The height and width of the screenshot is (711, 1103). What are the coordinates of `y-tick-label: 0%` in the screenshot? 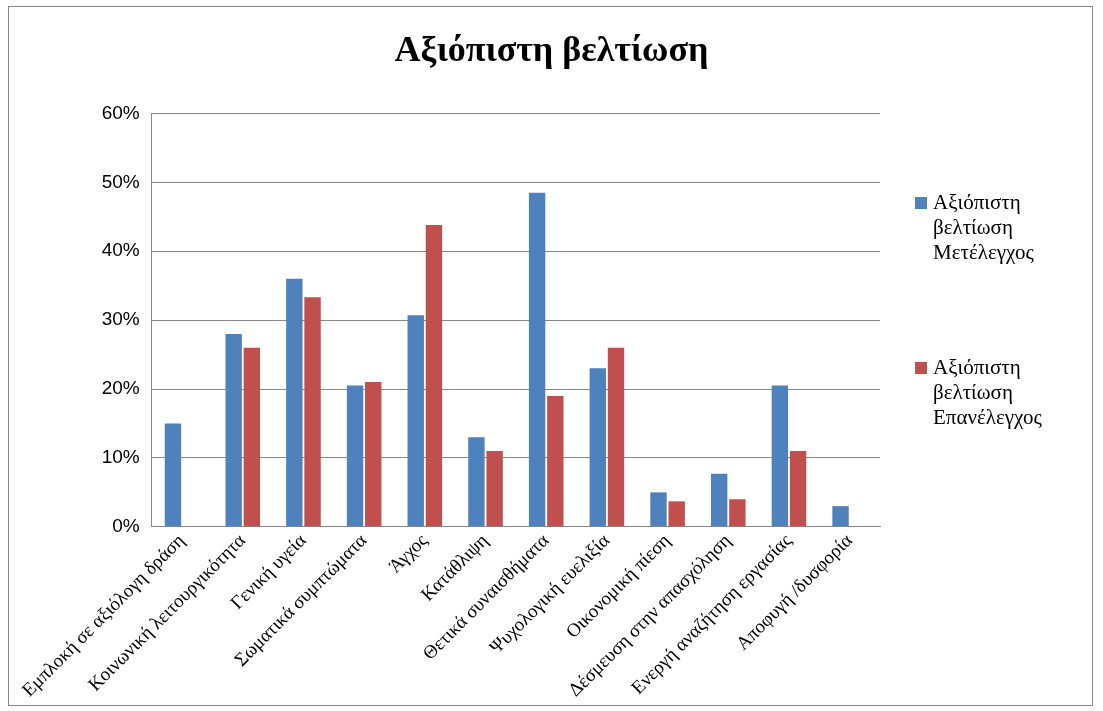 It's located at (126, 526).